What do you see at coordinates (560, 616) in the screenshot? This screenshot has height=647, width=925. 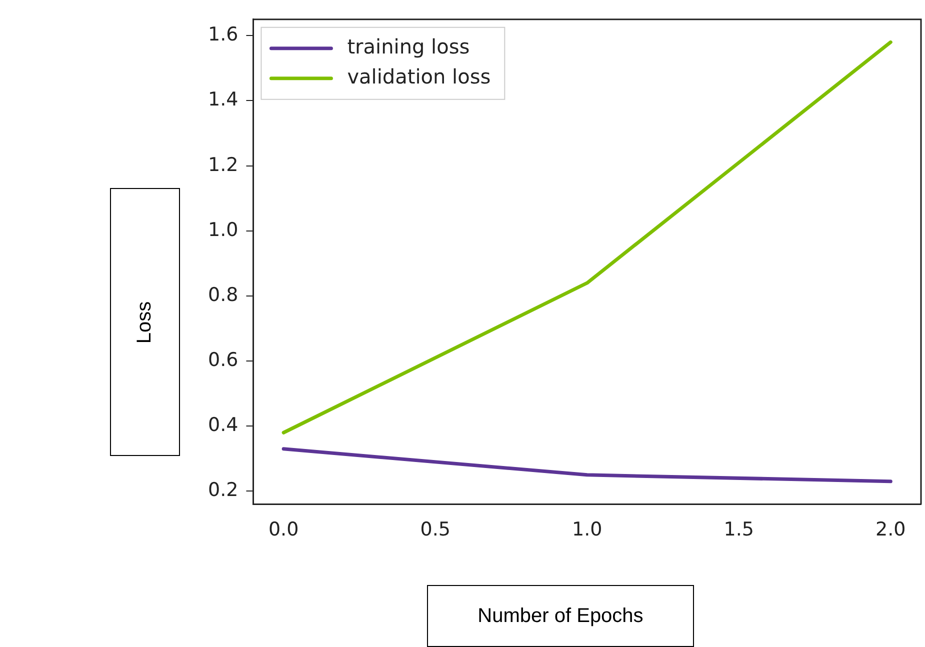 I see `x-axis-title: Number of Epochs` at bounding box center [560, 616].